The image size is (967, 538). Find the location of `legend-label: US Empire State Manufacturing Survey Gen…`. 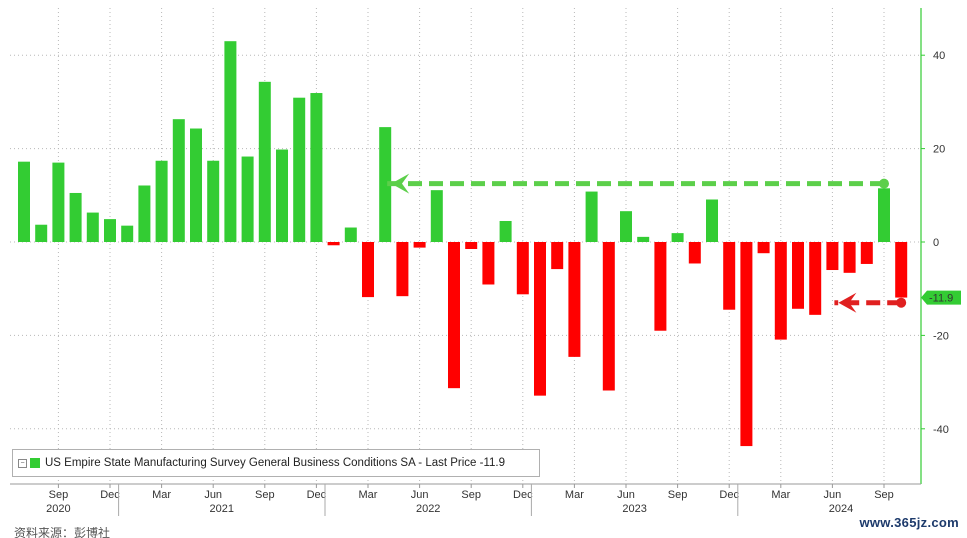

legend-label: US Empire State Manufacturing Survey Gen… is located at coordinates (275, 463).